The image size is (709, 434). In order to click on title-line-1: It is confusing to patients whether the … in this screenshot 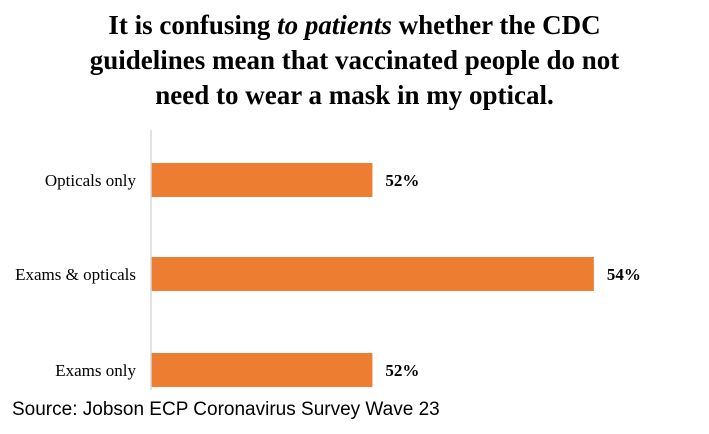, I will do `click(354, 25)`.